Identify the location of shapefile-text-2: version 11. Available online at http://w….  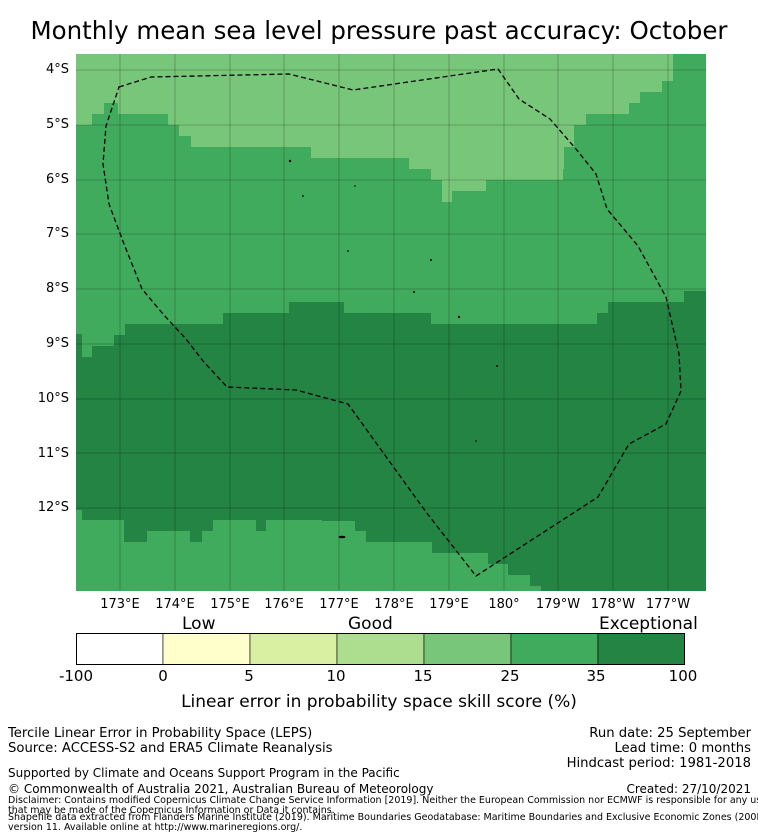
(155, 827).